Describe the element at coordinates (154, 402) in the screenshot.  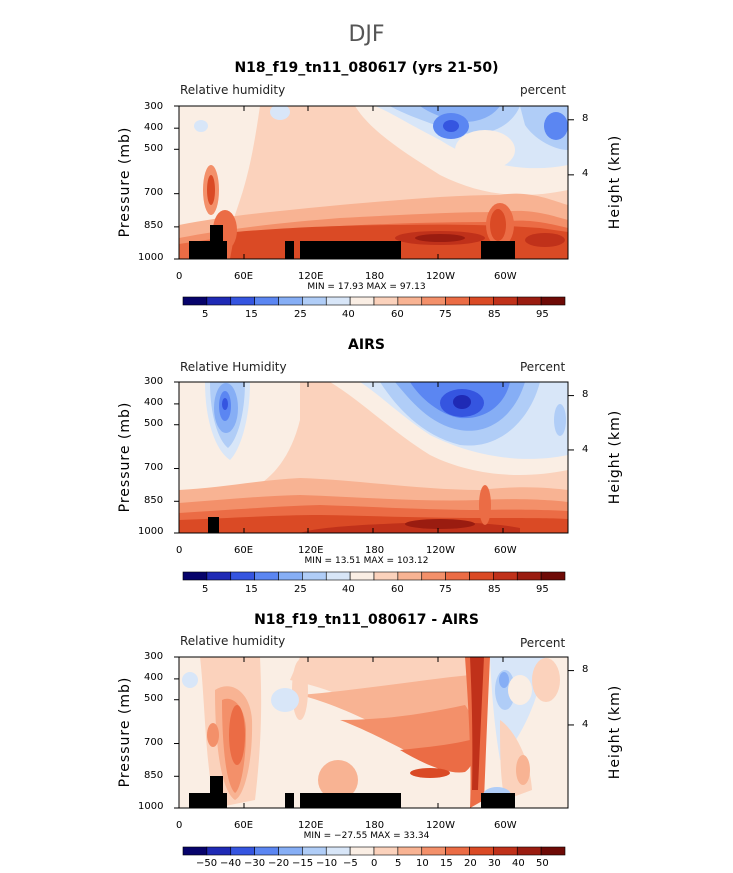
I see `panel2-ytick-400: 400` at that location.